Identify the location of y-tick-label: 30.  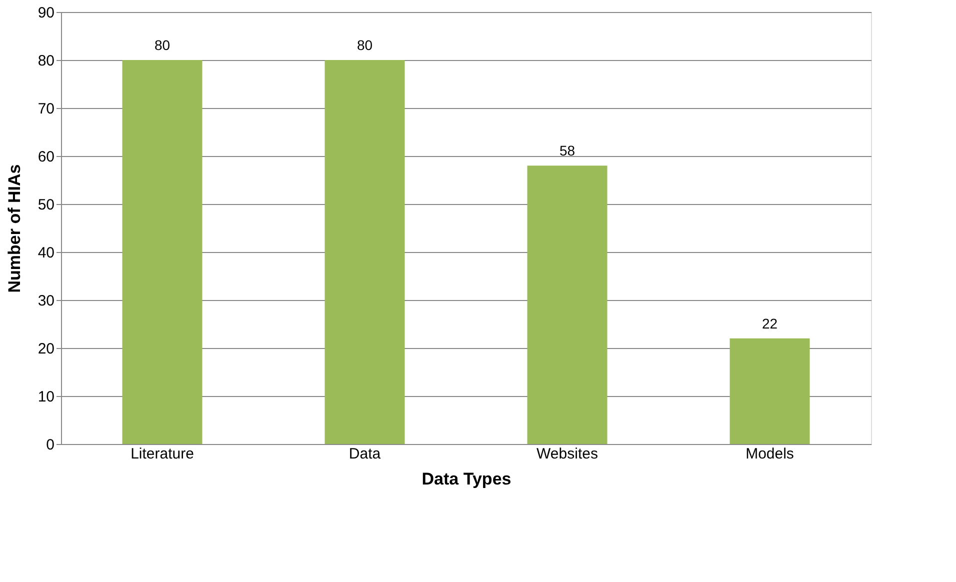
(46, 301).